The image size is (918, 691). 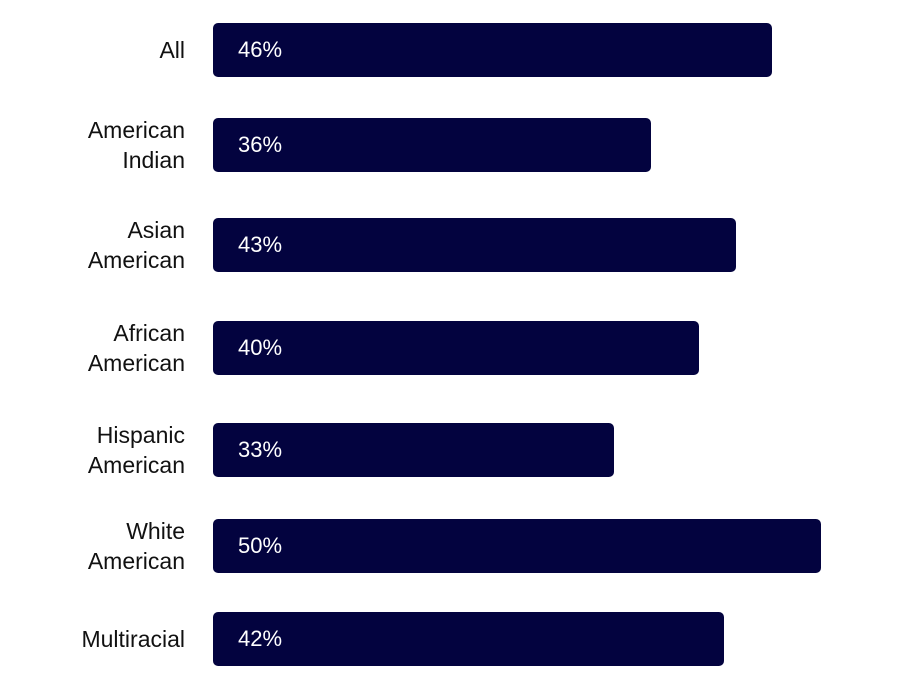 What do you see at coordinates (136, 450) in the screenshot?
I see `category-label: Hispanic American` at bounding box center [136, 450].